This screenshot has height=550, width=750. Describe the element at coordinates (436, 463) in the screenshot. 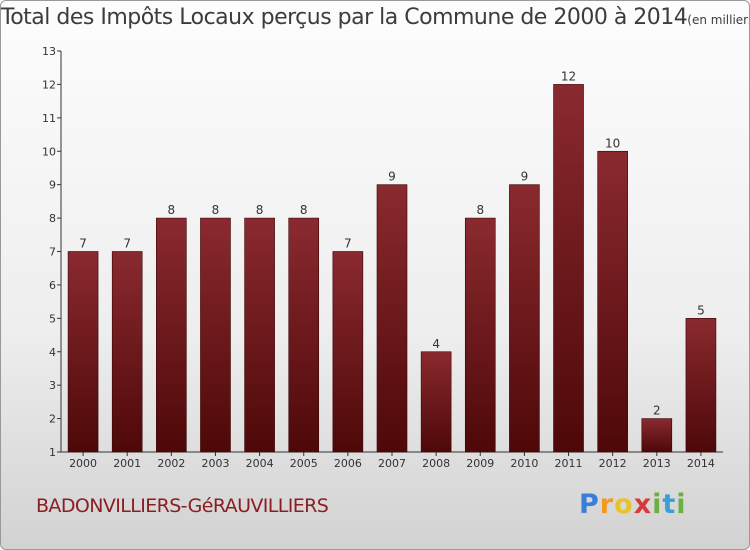

I see `x-tick-label: 2008` at that location.